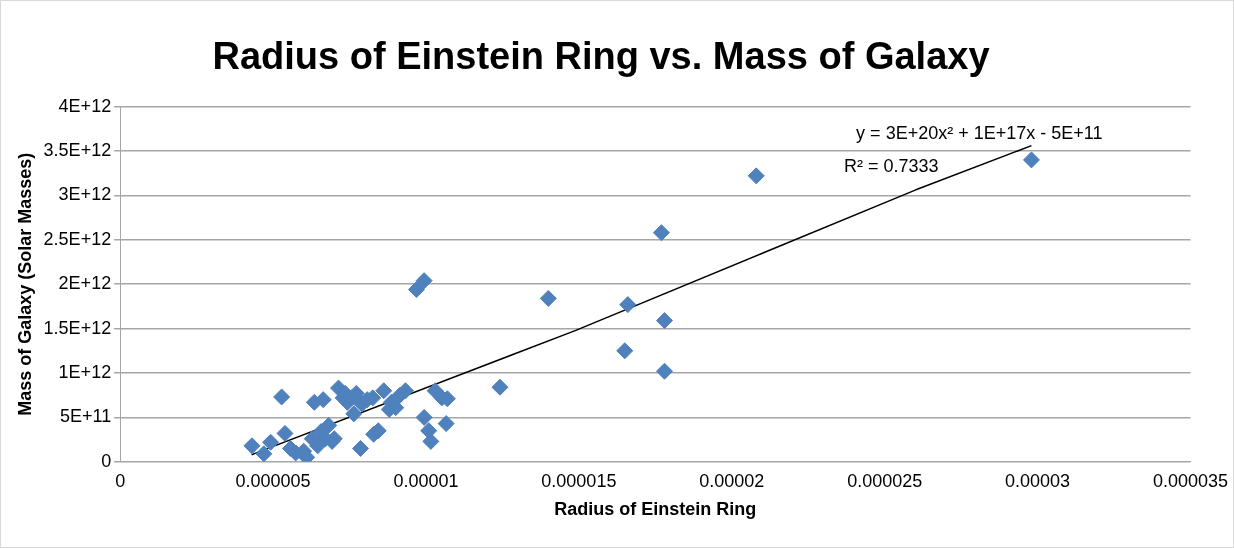  I want to click on x-tick-label: 0, so click(120, 480).